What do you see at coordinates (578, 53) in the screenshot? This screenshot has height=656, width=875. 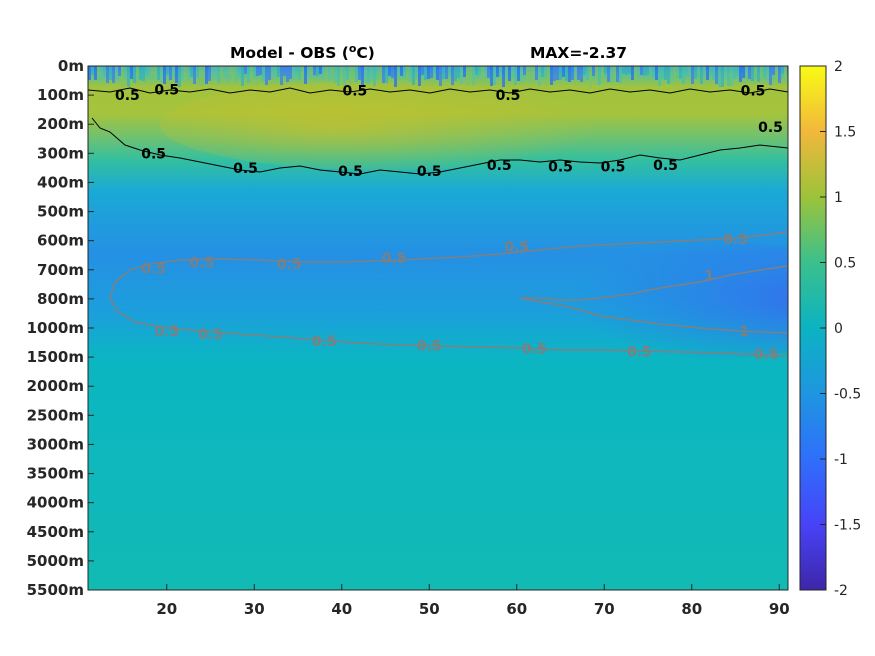 I see `max-label: MAX=-2.37` at bounding box center [578, 53].